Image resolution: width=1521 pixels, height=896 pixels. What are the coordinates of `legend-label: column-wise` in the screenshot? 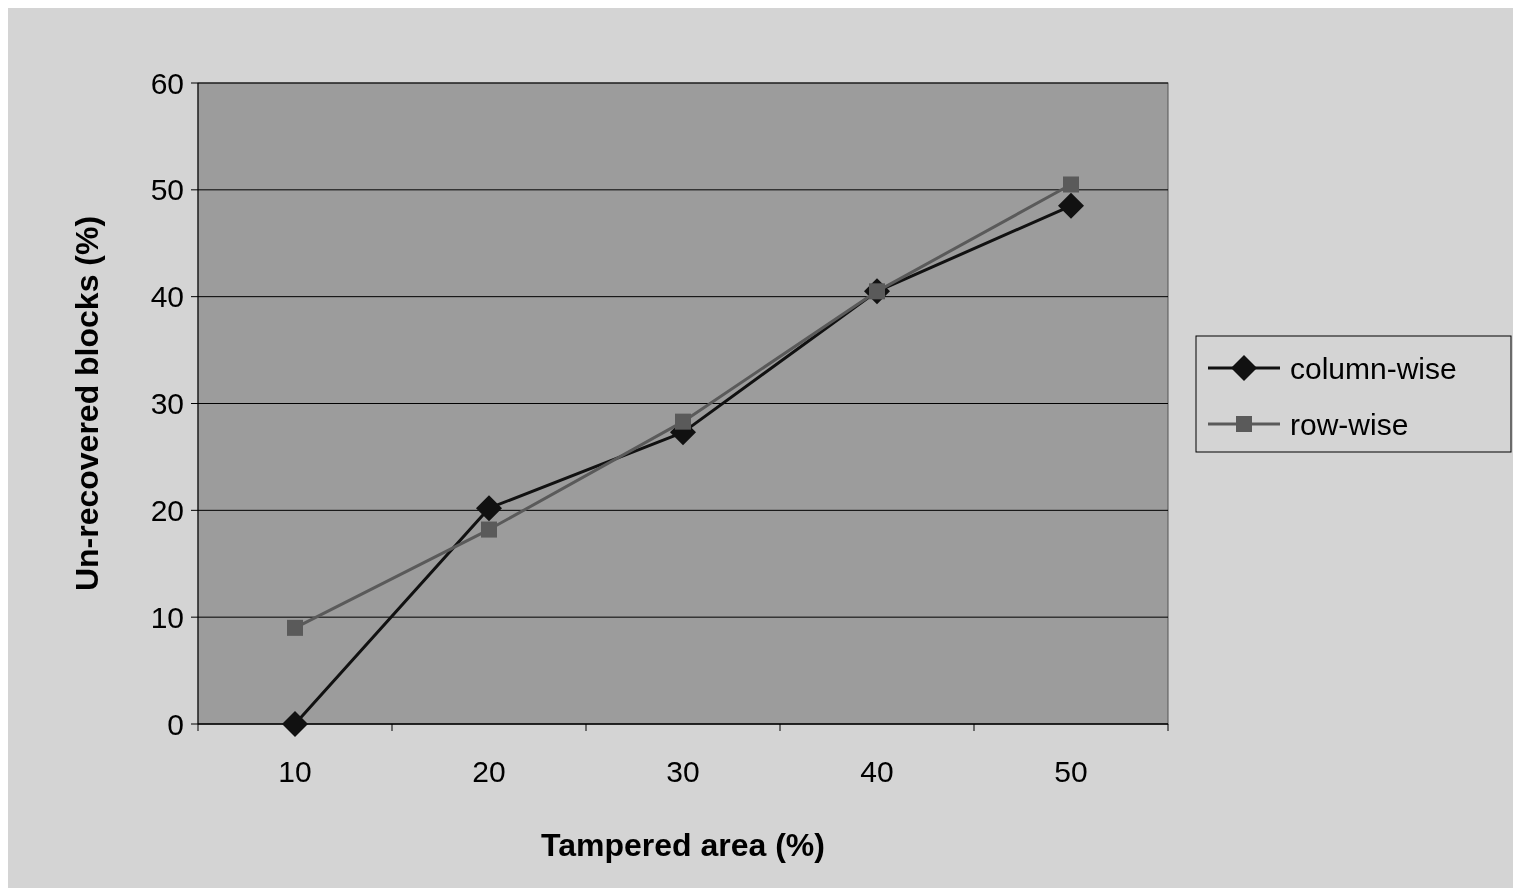 It's located at (1373, 368).